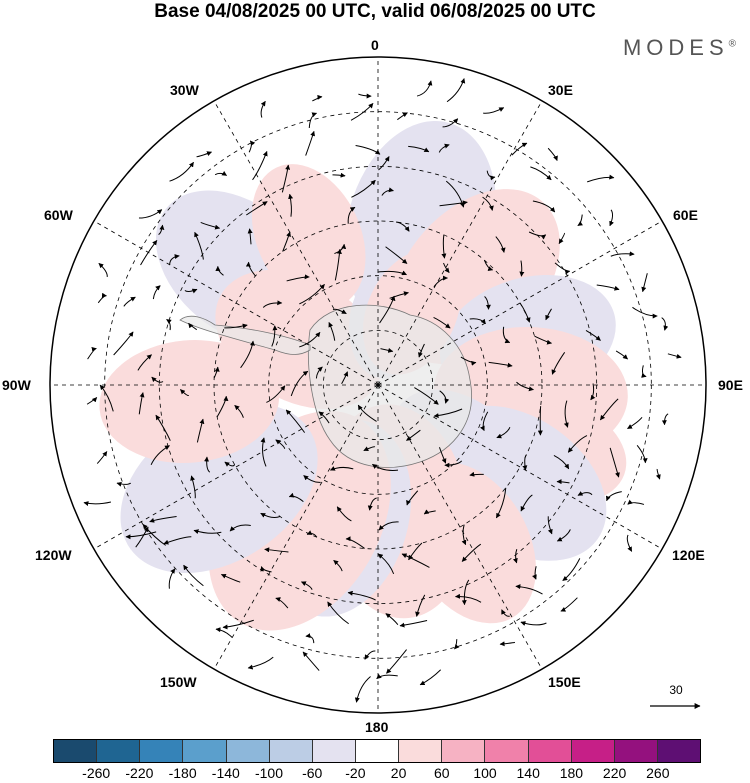 Image resolution: width=750 pixels, height=783 pixels. I want to click on wind-reference: 30, so click(676, 698).